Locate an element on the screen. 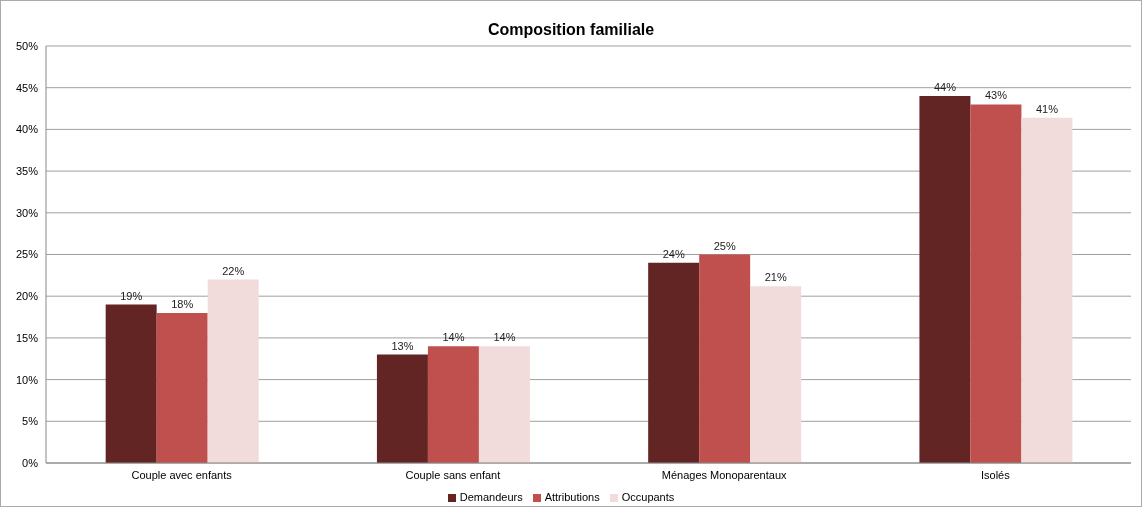 Image resolution: width=1147 pixels, height=510 pixels. x-tick-label: Isolés is located at coordinates (996, 474).